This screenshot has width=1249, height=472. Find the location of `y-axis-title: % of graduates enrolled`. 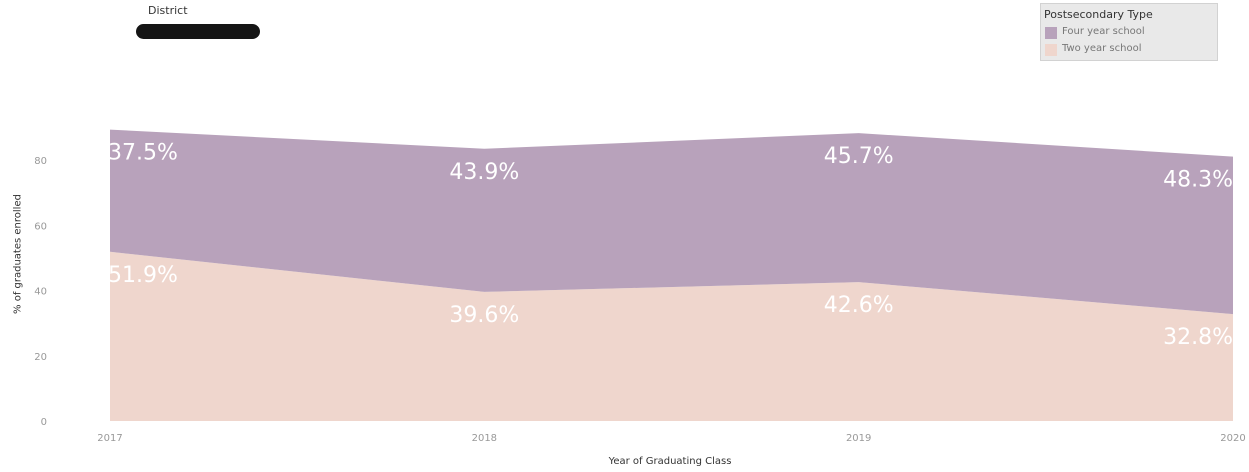

y-axis-title: % of graduates enrolled is located at coordinates (18, 254).